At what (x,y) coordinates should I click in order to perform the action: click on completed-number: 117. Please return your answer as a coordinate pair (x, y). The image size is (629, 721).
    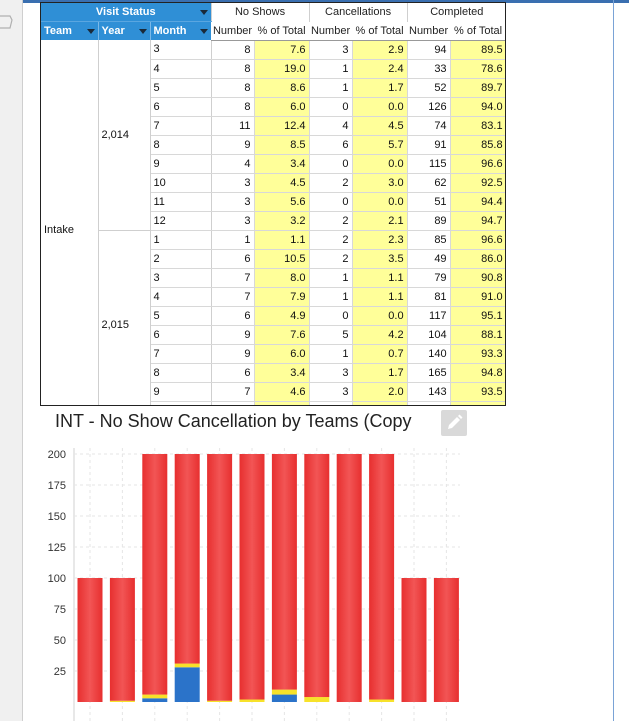
    Looking at the image, I should click on (429, 316).